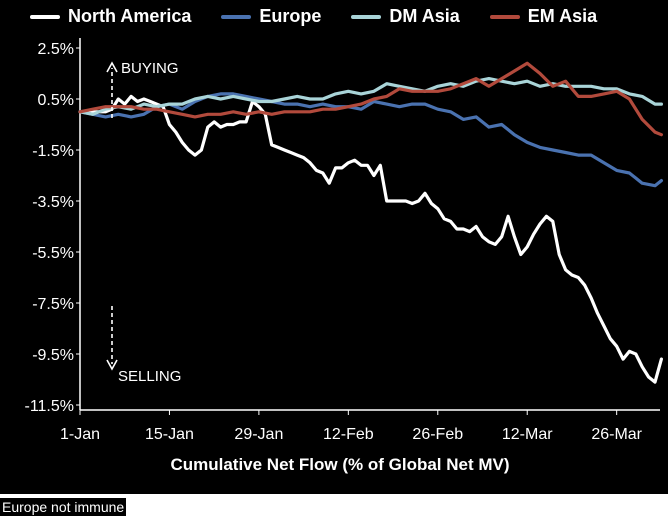 The width and height of the screenshot is (668, 531). What do you see at coordinates (366, 16) in the screenshot?
I see `legend-swatch-dm-asia` at bounding box center [366, 16].